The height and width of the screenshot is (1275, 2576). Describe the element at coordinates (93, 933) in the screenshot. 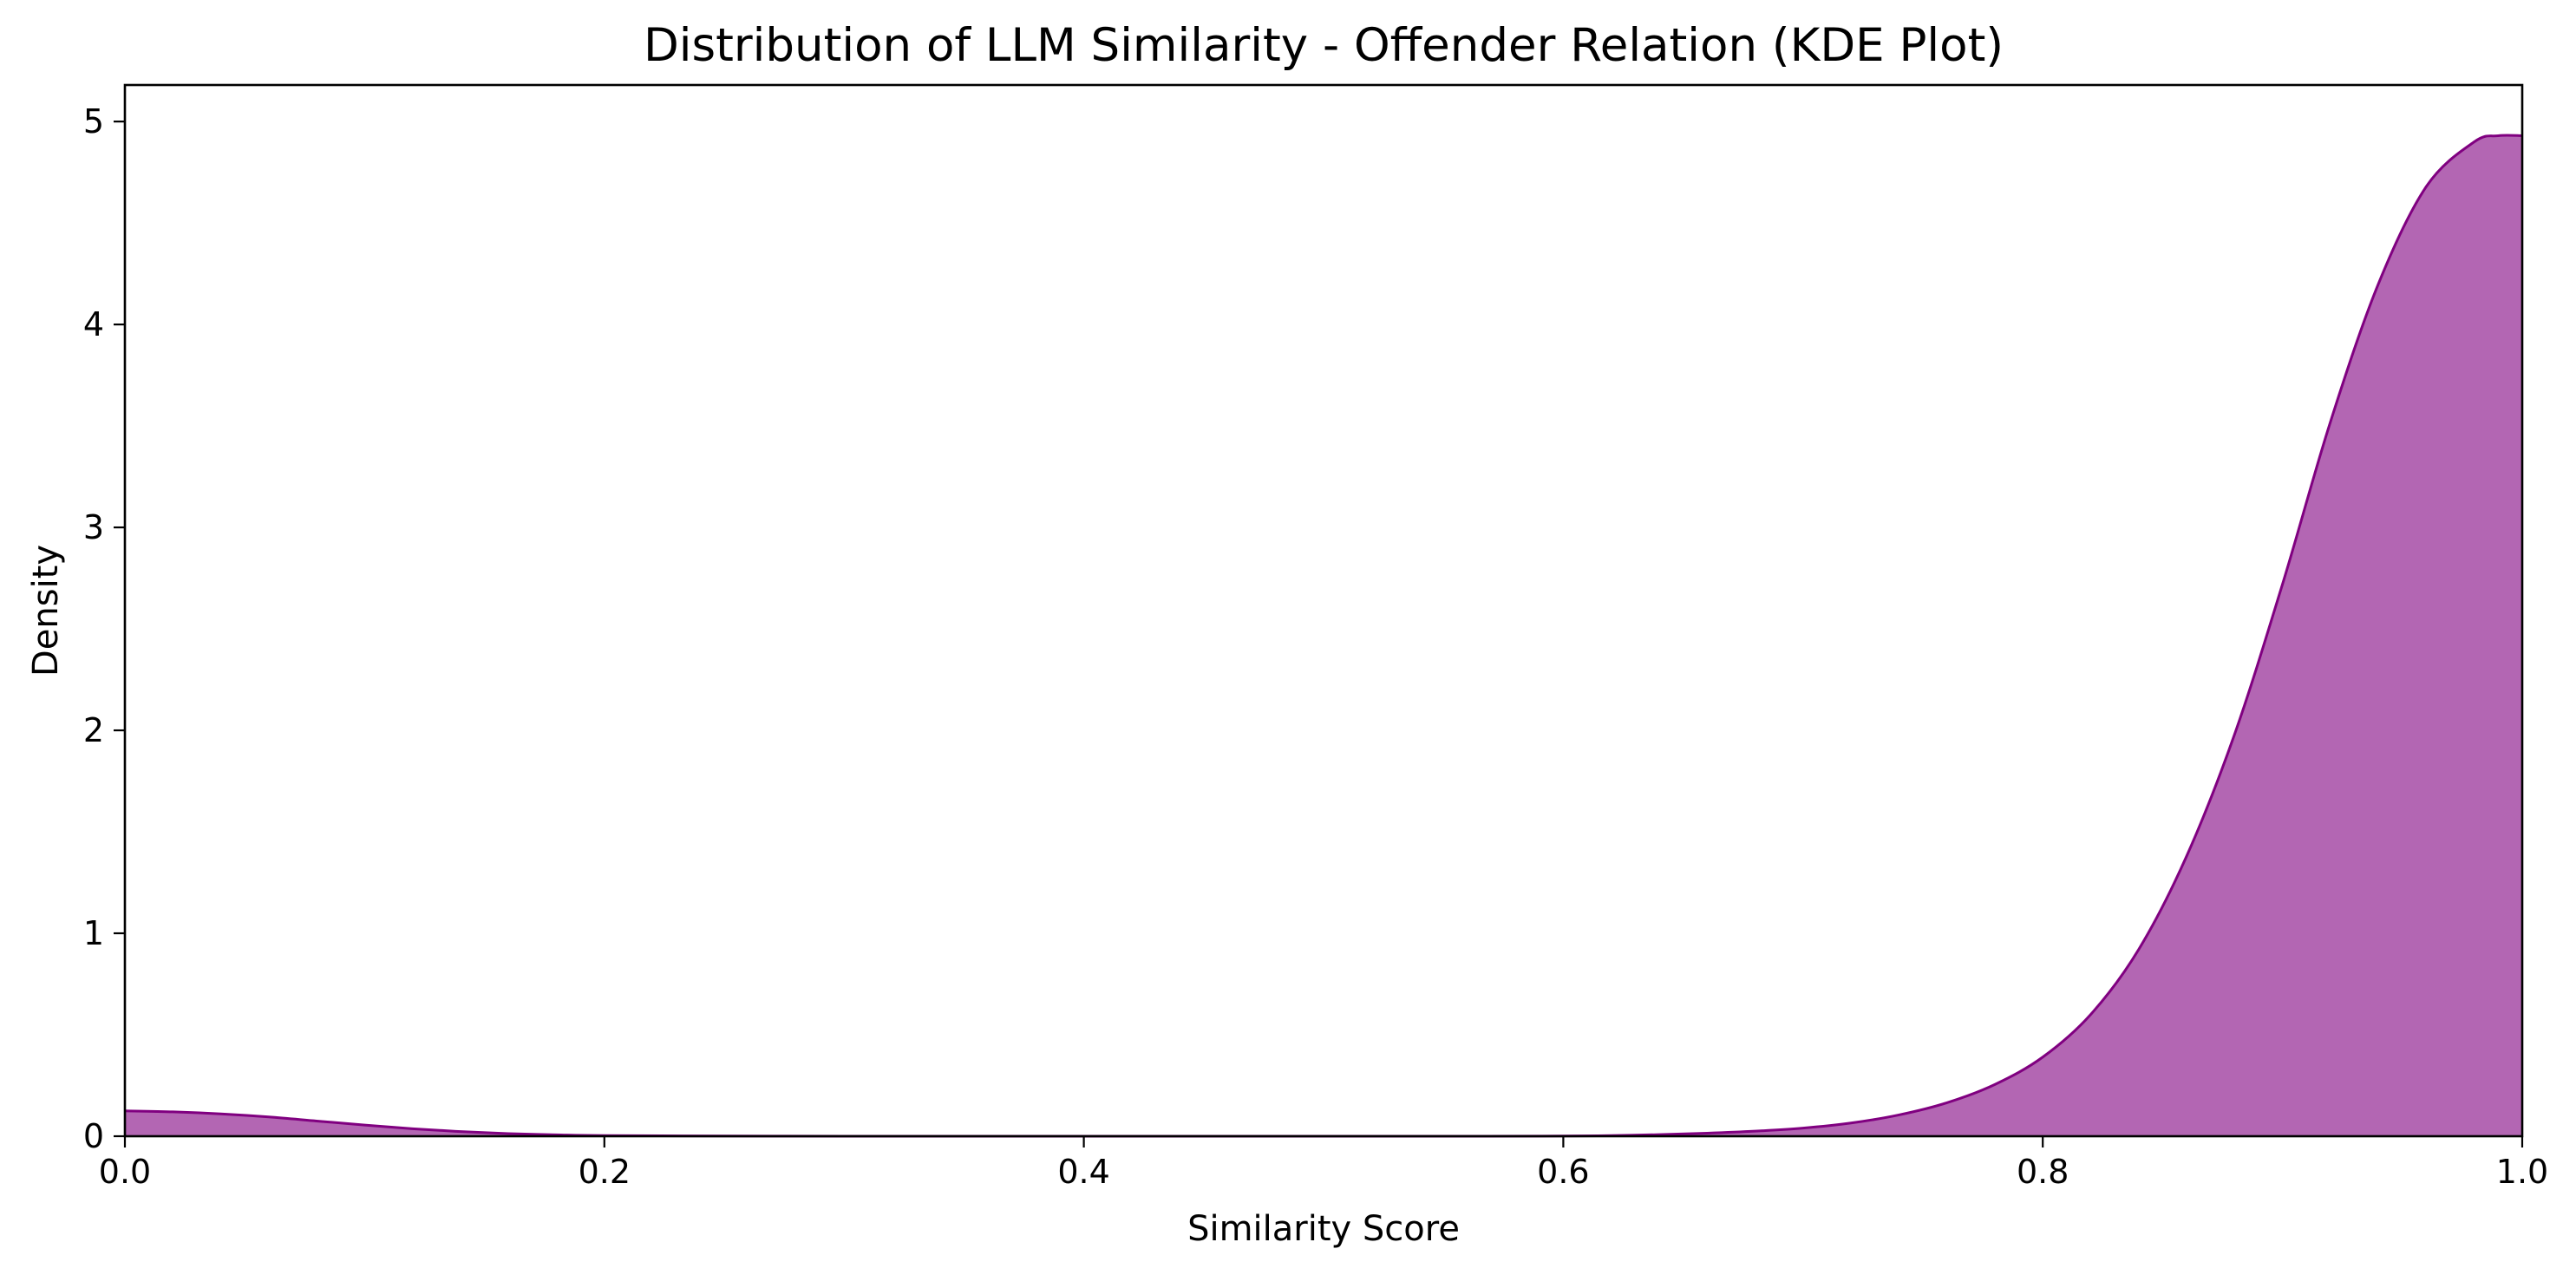

I see `y-tick-label: 1` at that location.